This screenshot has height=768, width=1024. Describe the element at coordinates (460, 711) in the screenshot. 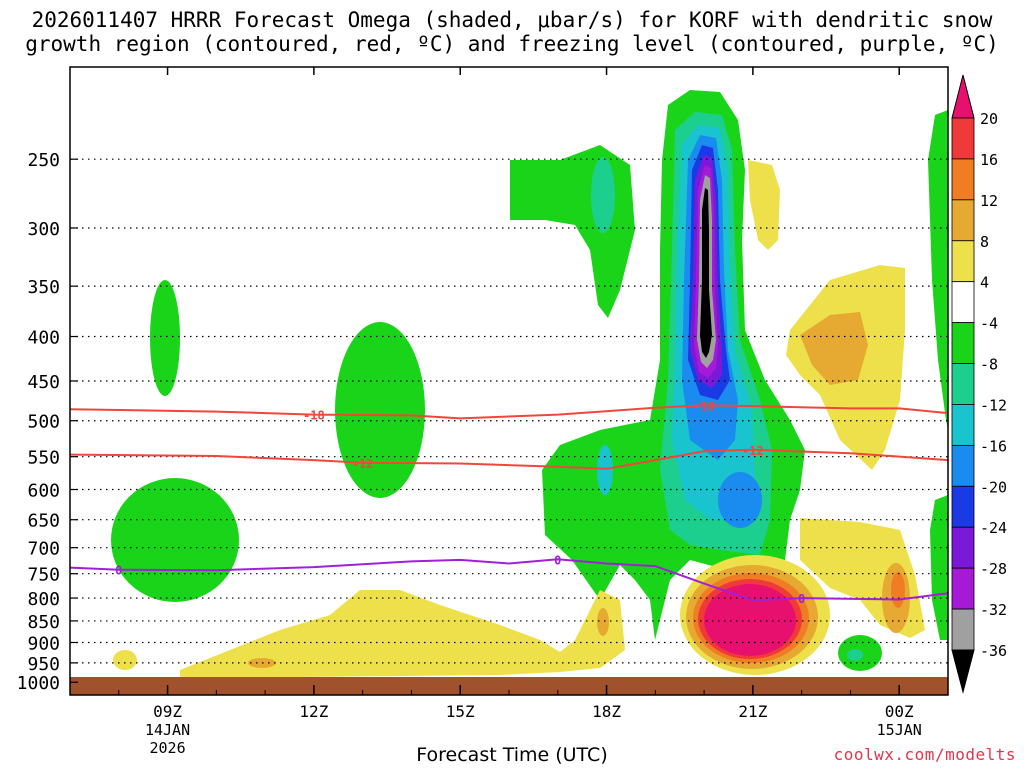

I see `x-tick-label: 15Z` at that location.